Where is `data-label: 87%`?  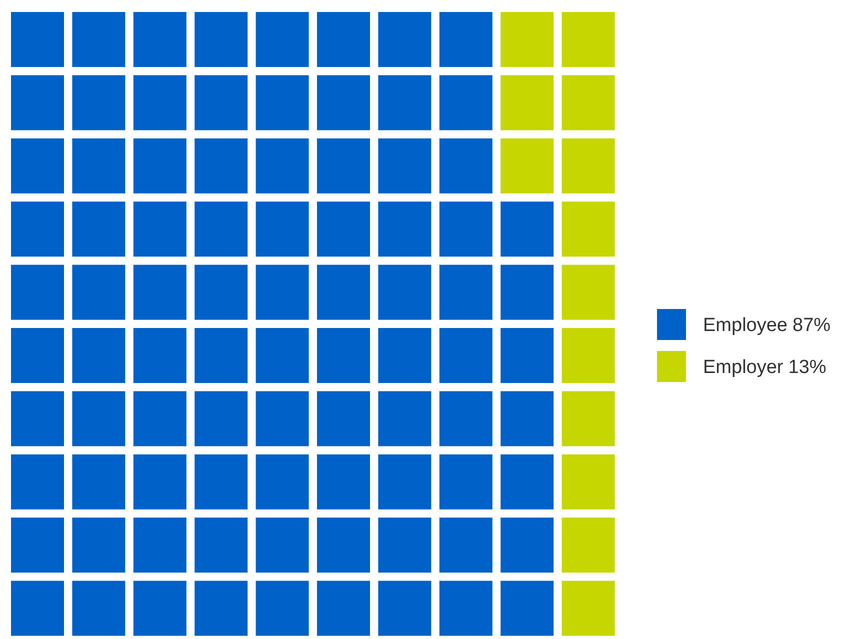
data-label: 87% is located at coordinates (811, 325).